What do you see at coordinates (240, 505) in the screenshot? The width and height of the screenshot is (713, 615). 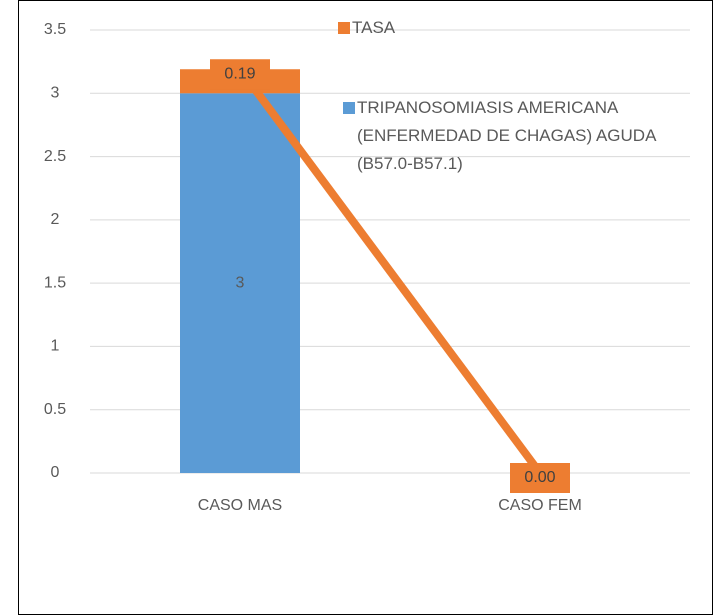 I see `x-tick-label: CASO MAS` at bounding box center [240, 505].